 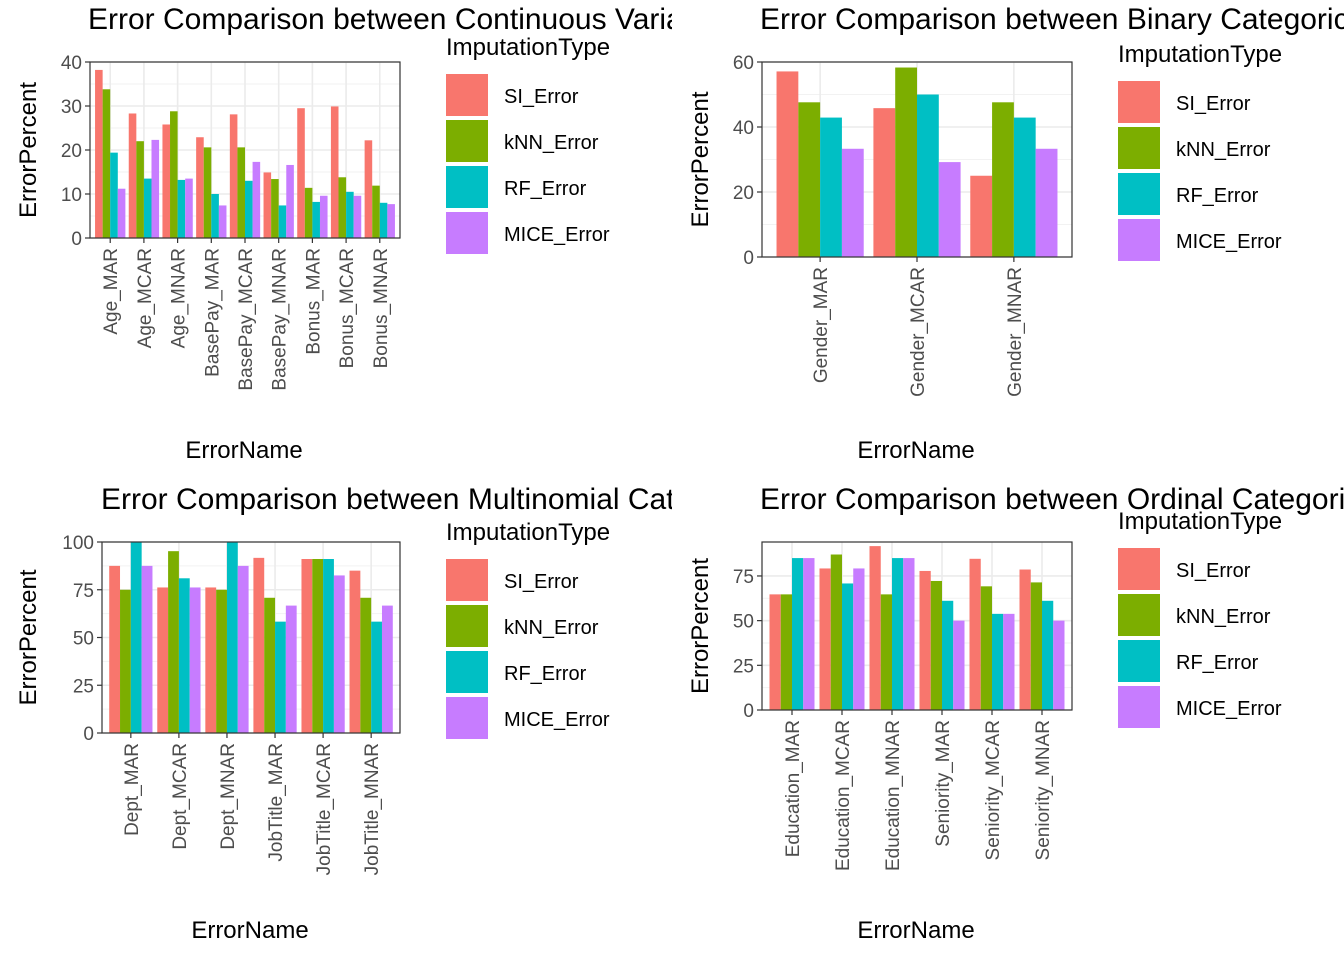 I want to click on x-tick-label: BasePay_MNAR, so click(x=280, y=319).